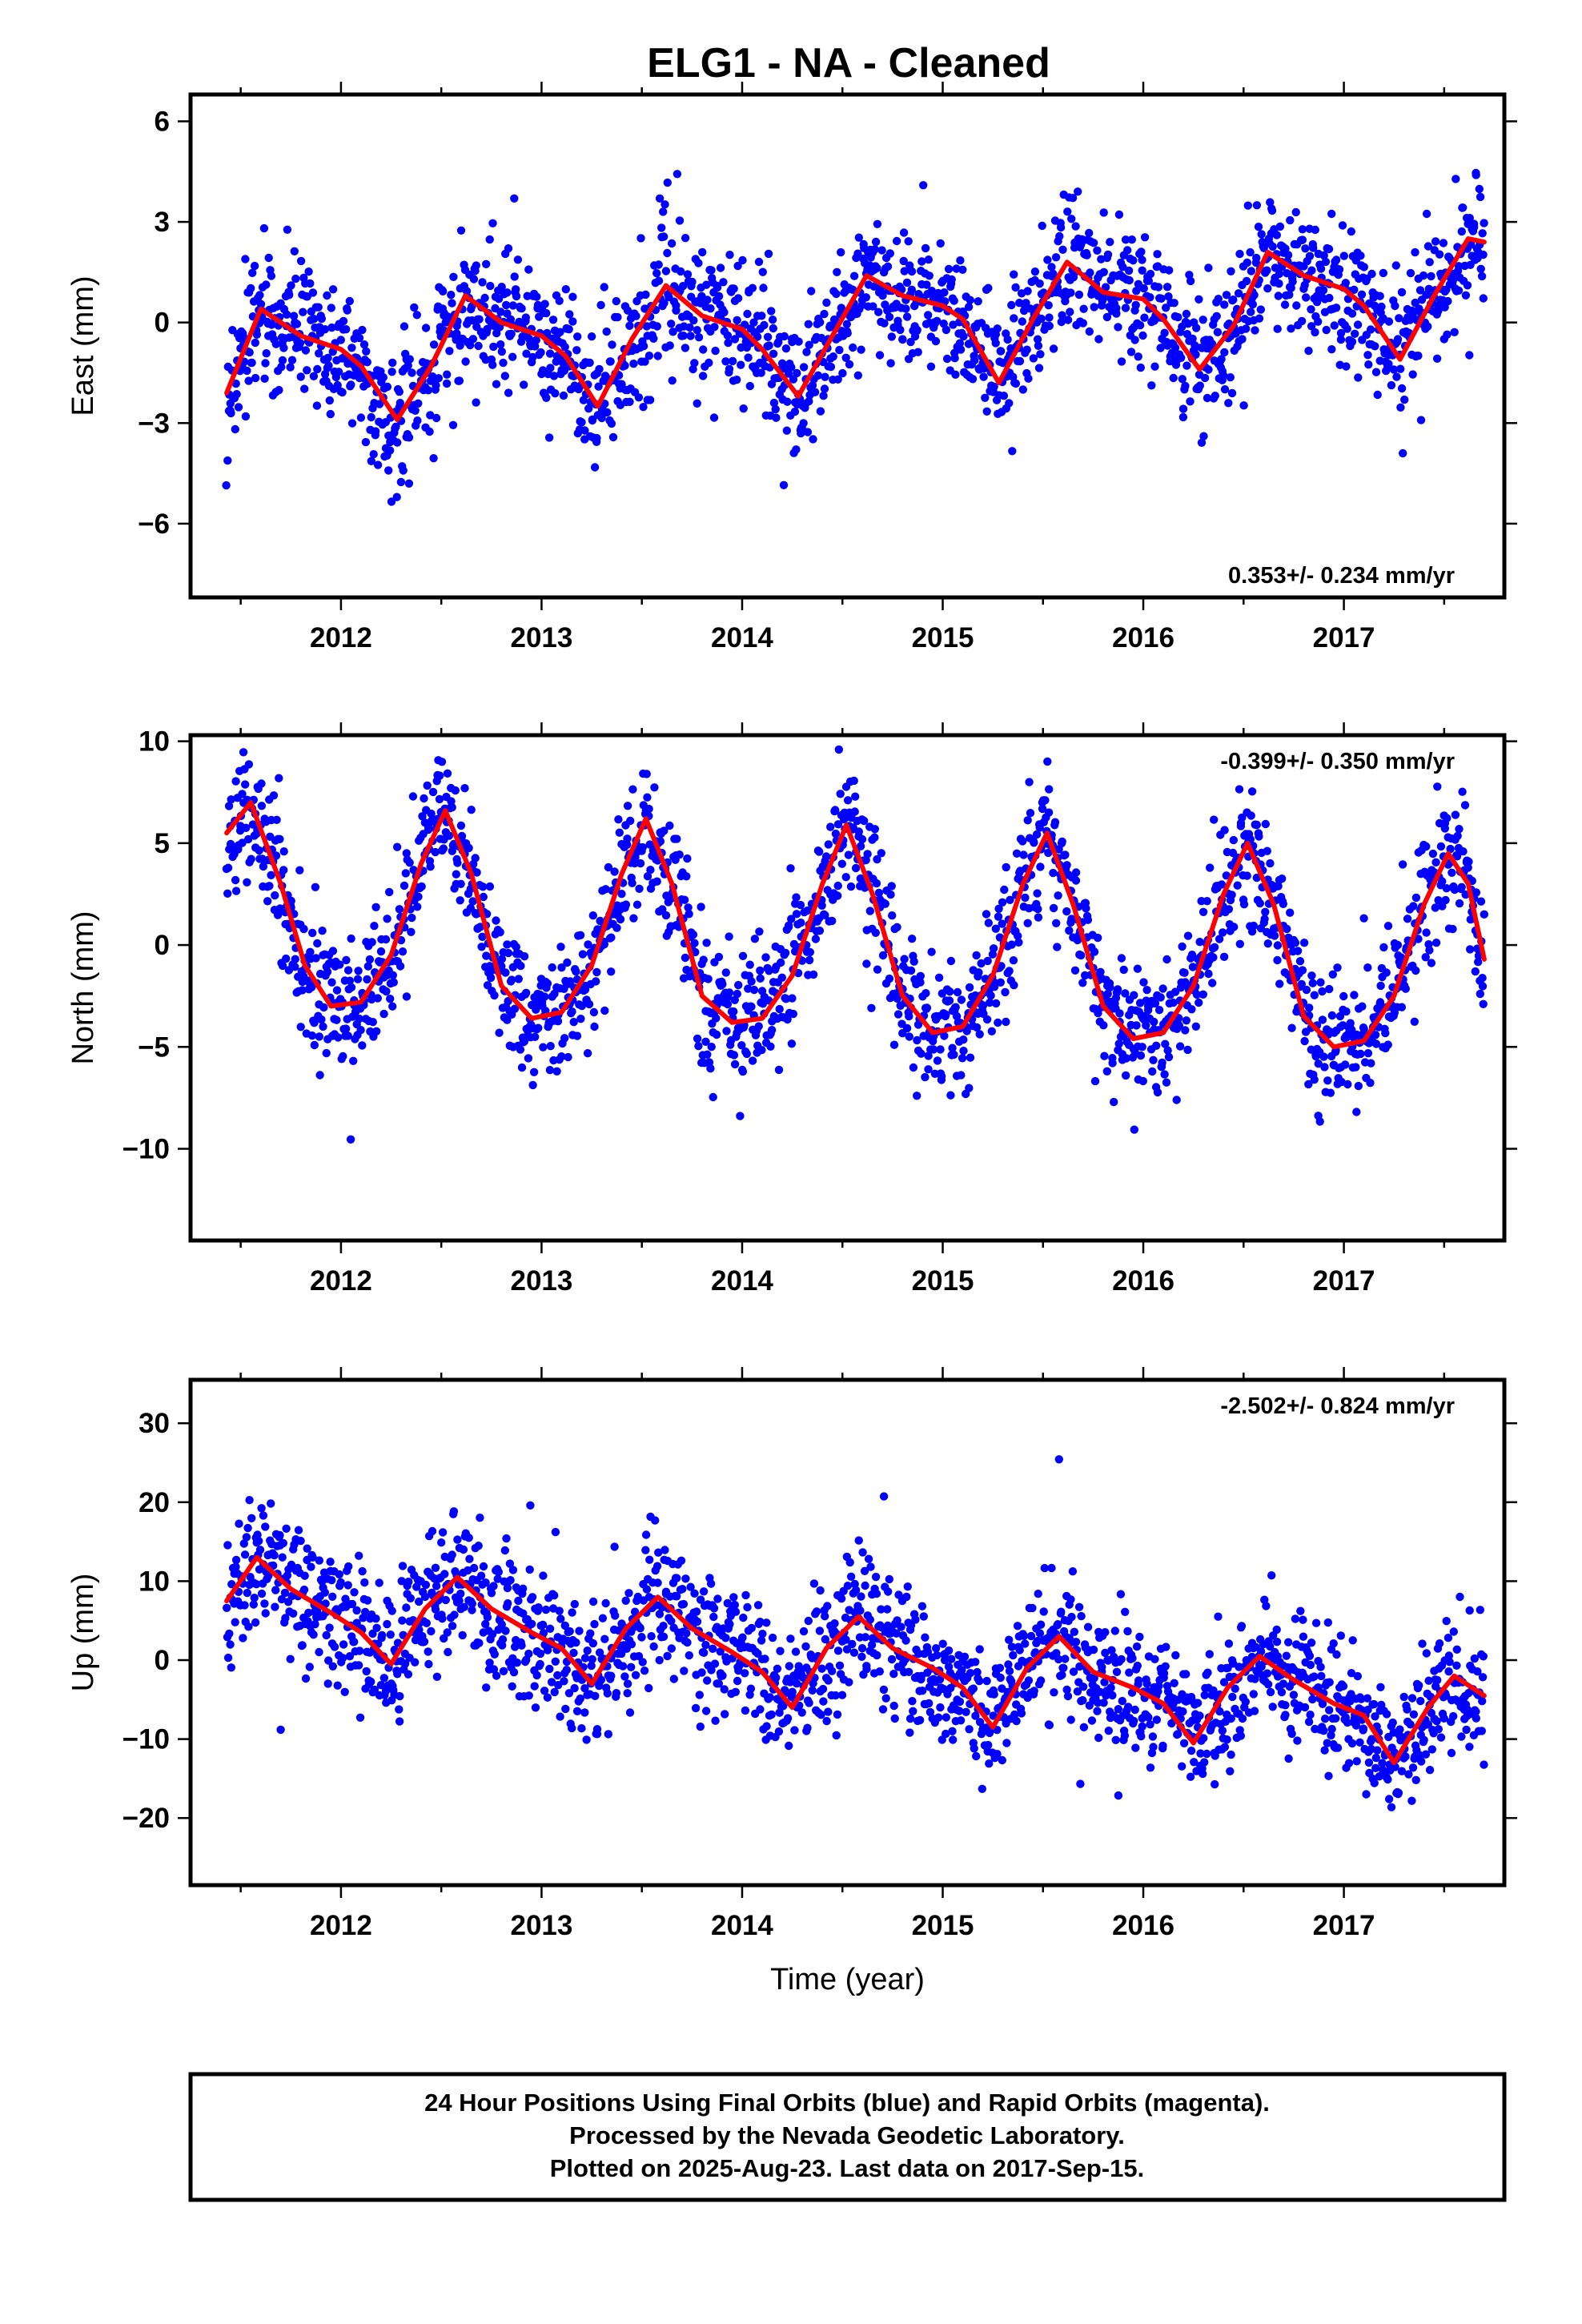  I want to click on y-axis-label: East (mm), so click(83, 345).